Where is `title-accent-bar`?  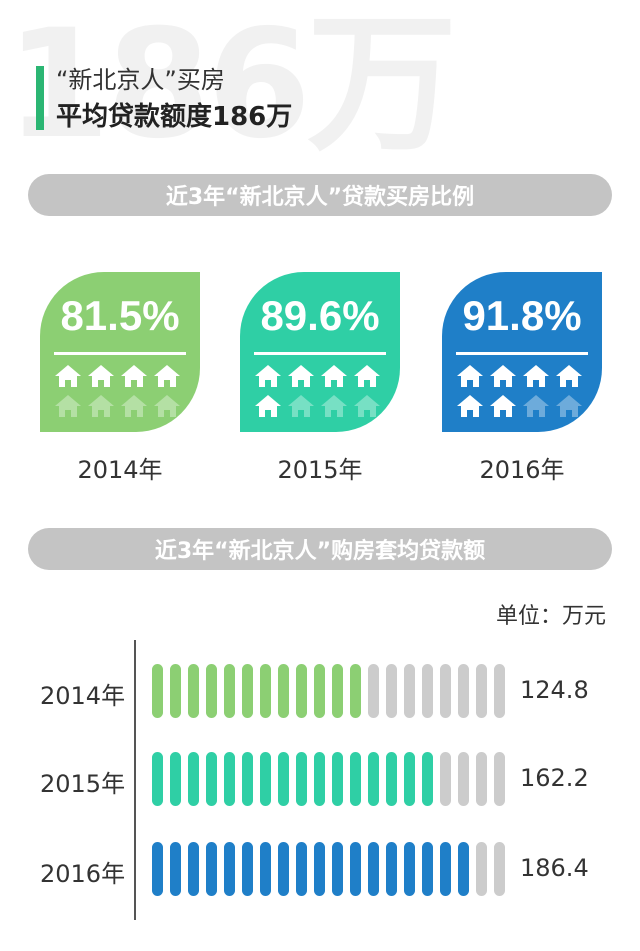
title-accent-bar is located at coordinates (40, 98).